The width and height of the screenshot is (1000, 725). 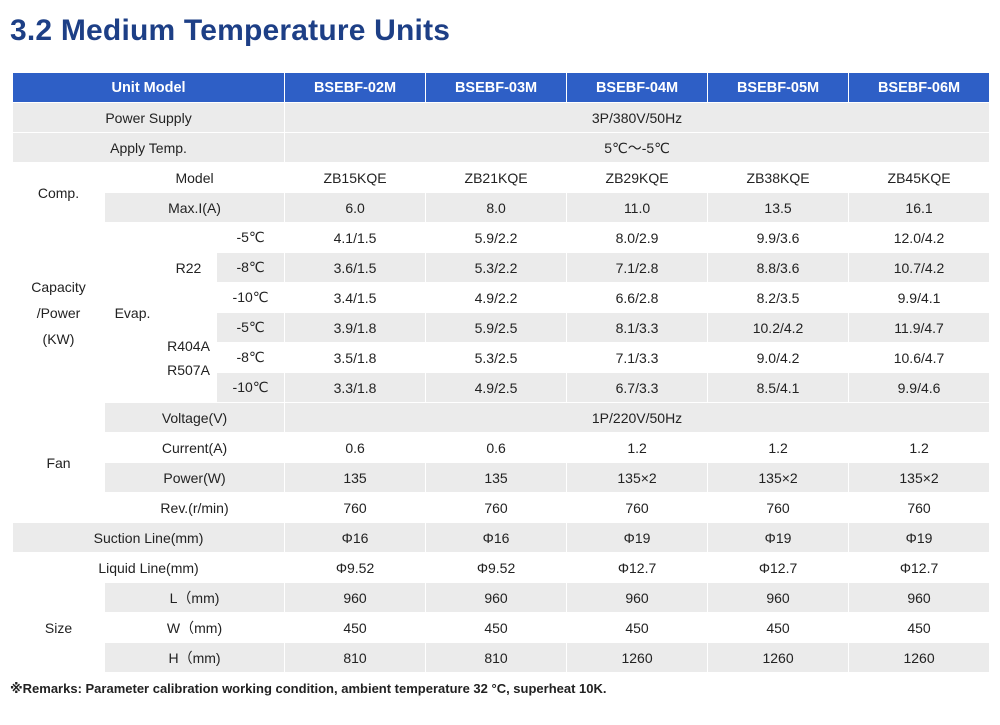 What do you see at coordinates (637, 297) in the screenshot?
I see `table-cell: 6.6/2.8` at bounding box center [637, 297].